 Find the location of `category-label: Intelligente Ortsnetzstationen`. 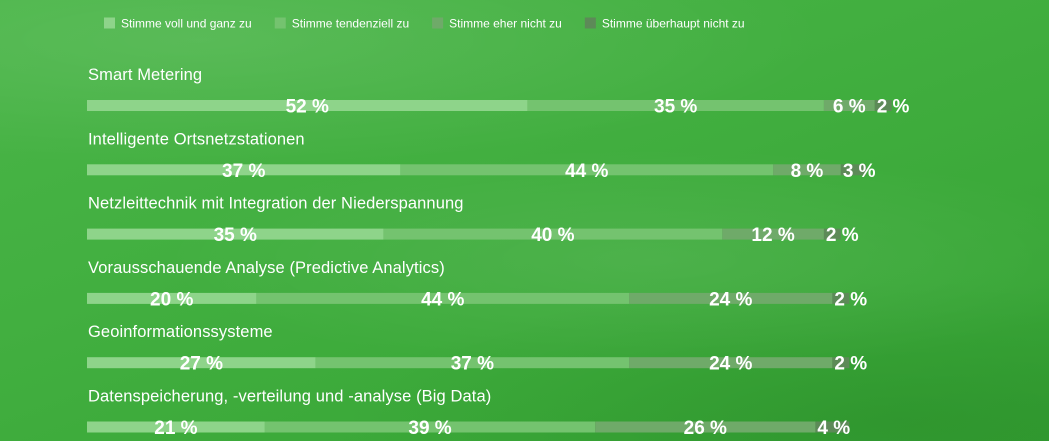

category-label: Intelligente Ortsnetzstationen is located at coordinates (196, 139).